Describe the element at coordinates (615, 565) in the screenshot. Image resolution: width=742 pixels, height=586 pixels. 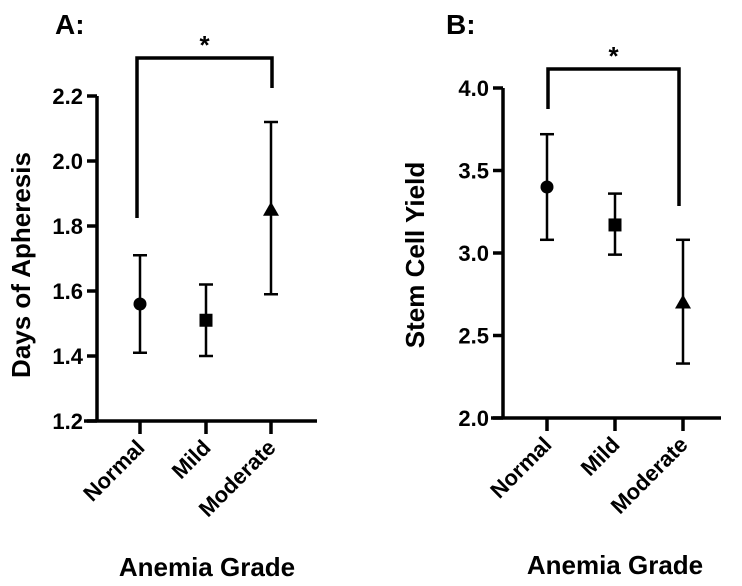
I see `panel-b-x-axis-title: Anemia Grade` at that location.